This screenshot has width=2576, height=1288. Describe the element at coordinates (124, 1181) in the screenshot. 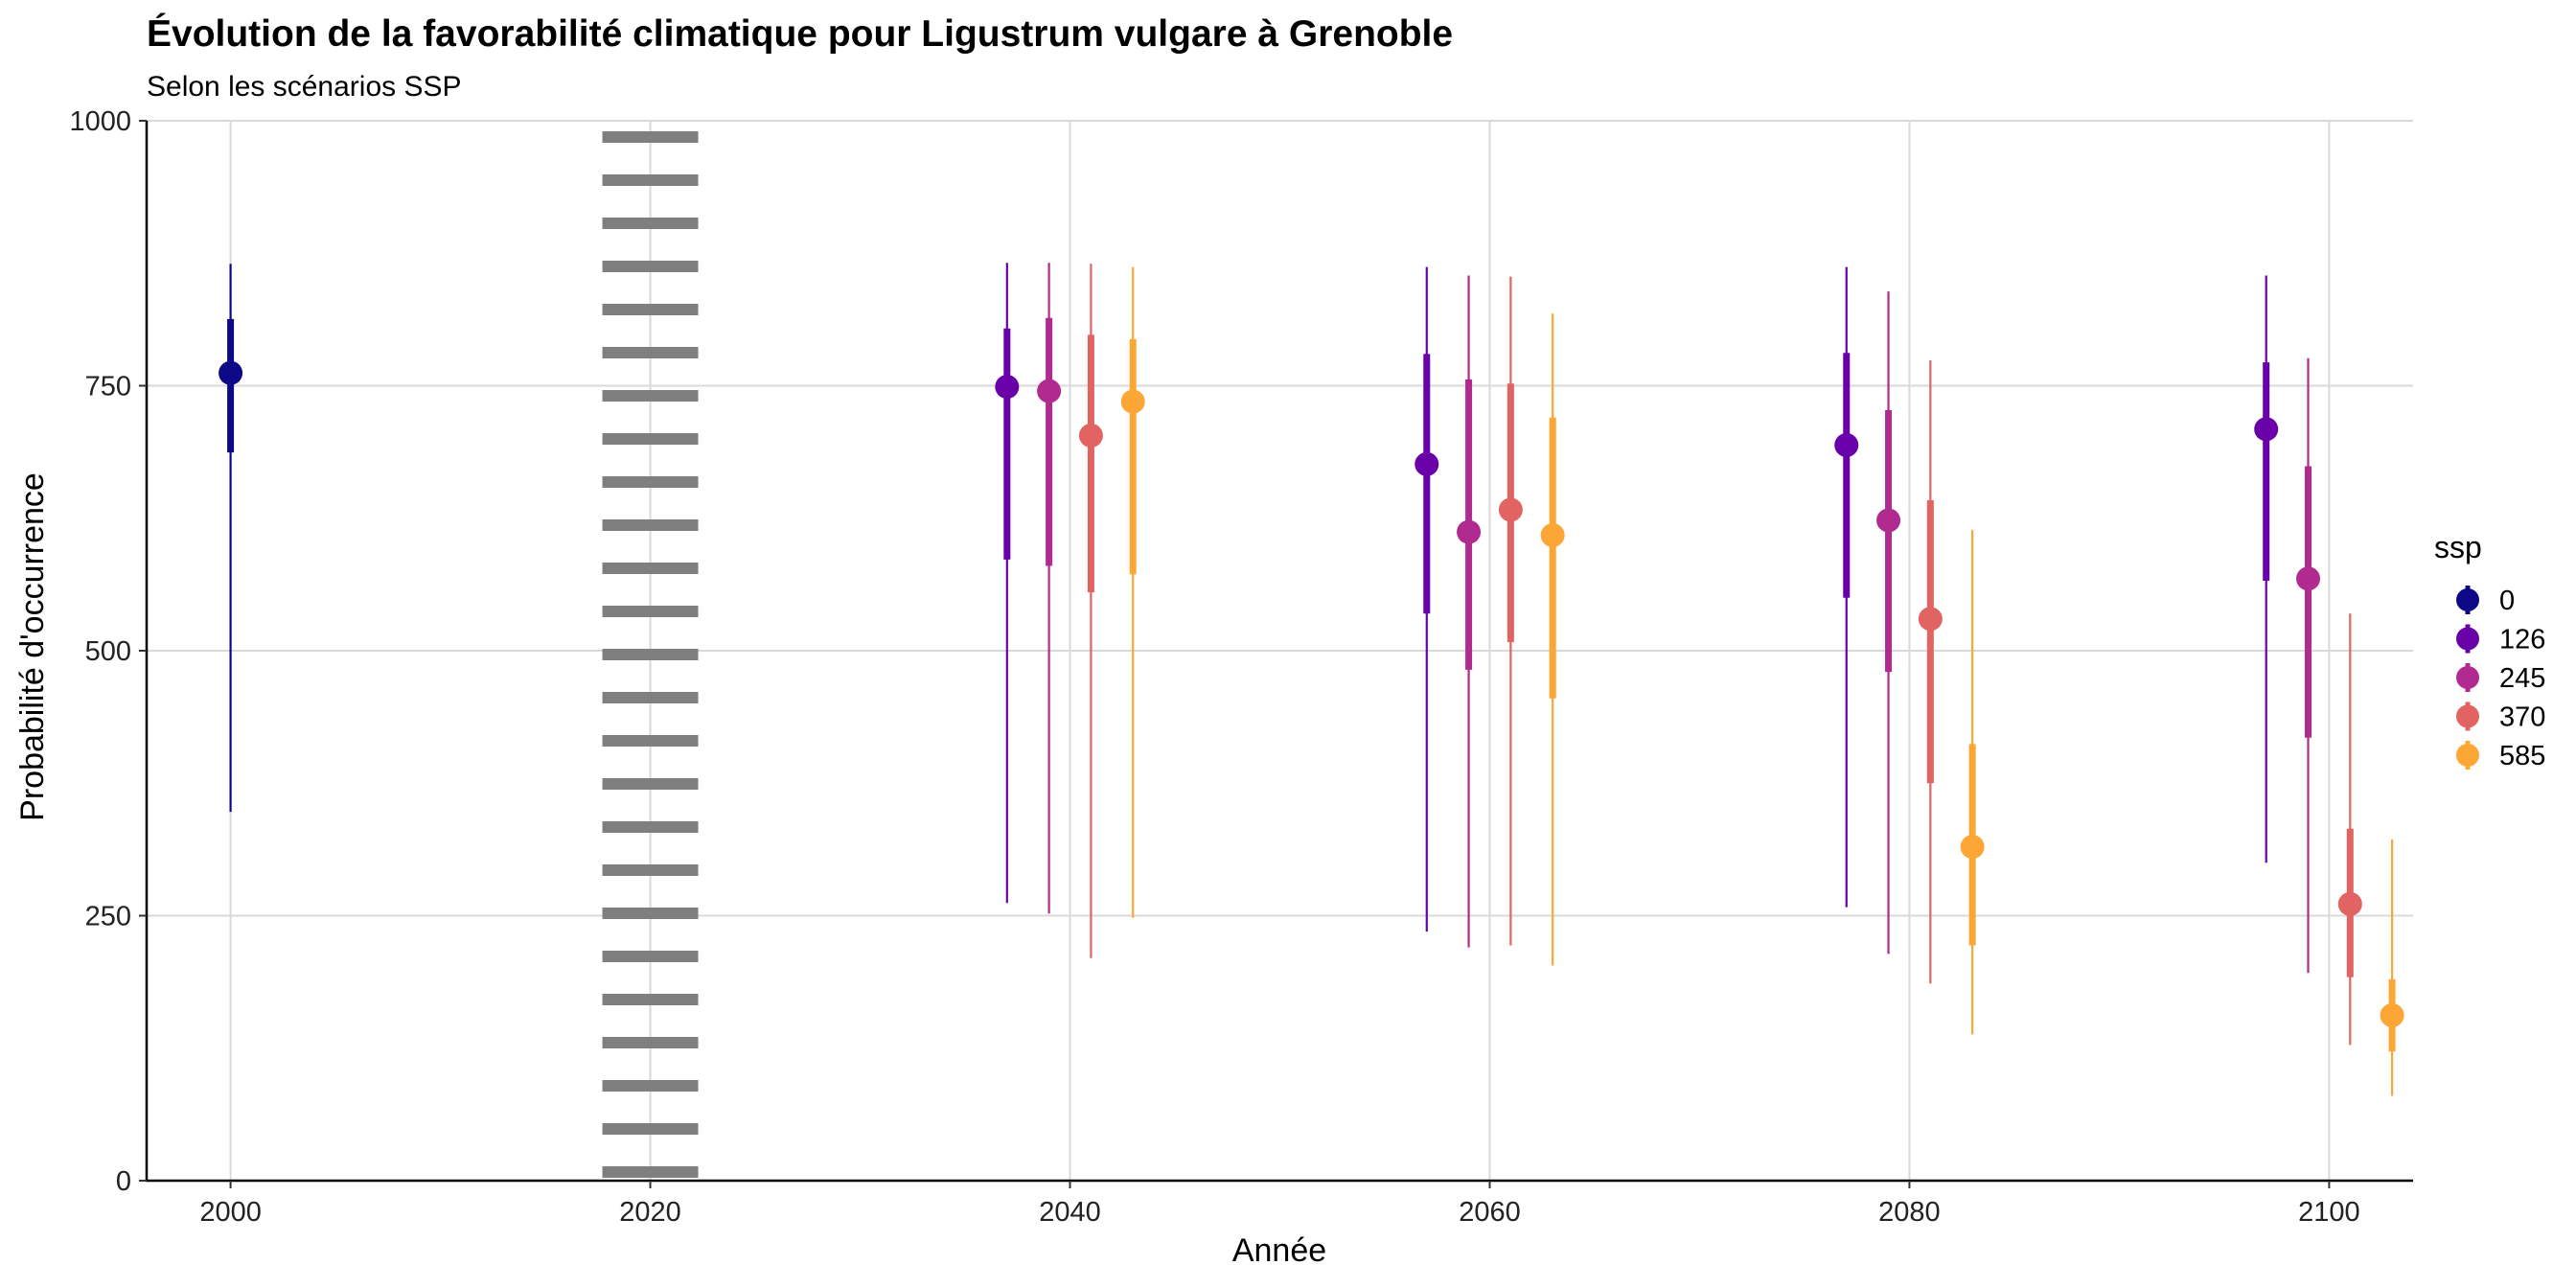

I see `y-tick-label: 0` at that location.